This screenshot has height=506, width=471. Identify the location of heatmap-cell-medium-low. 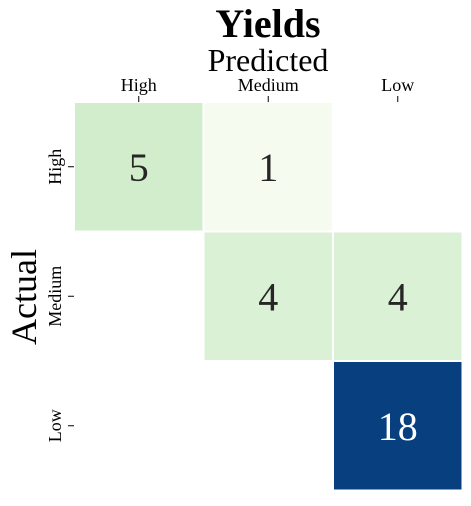
(398, 296).